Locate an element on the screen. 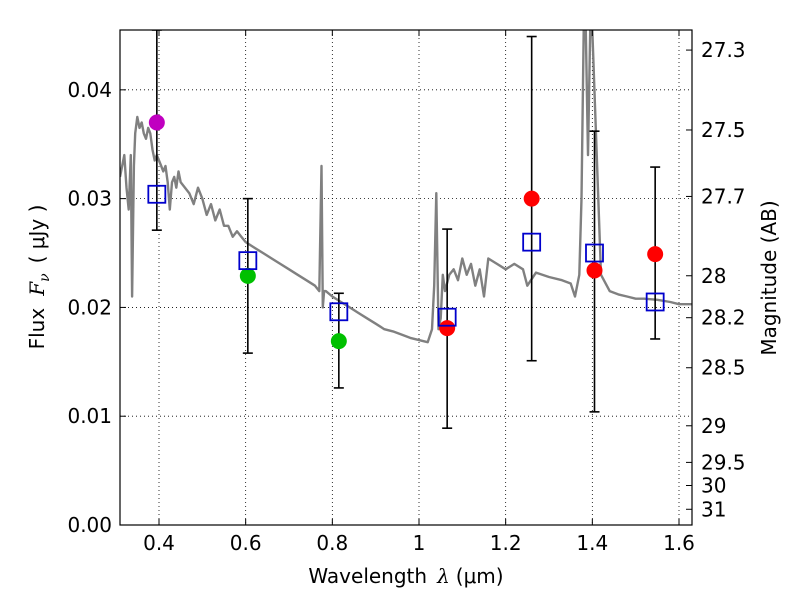 The image size is (800, 600). x-tick-labels: 0.4 0.6 0.8 1 1.2 1.4 1.6 is located at coordinates (419, 543).